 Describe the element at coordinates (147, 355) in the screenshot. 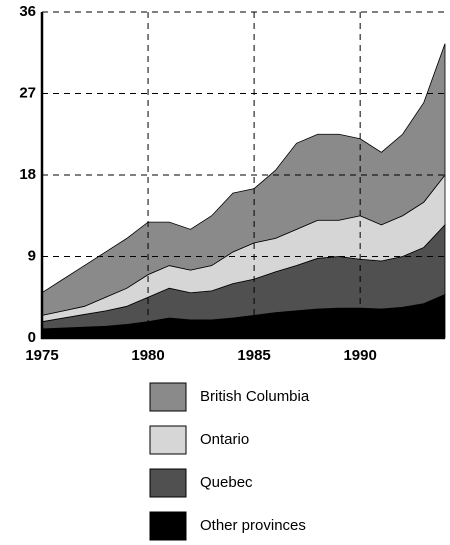

I see `x-tick-label: 1980` at that location.